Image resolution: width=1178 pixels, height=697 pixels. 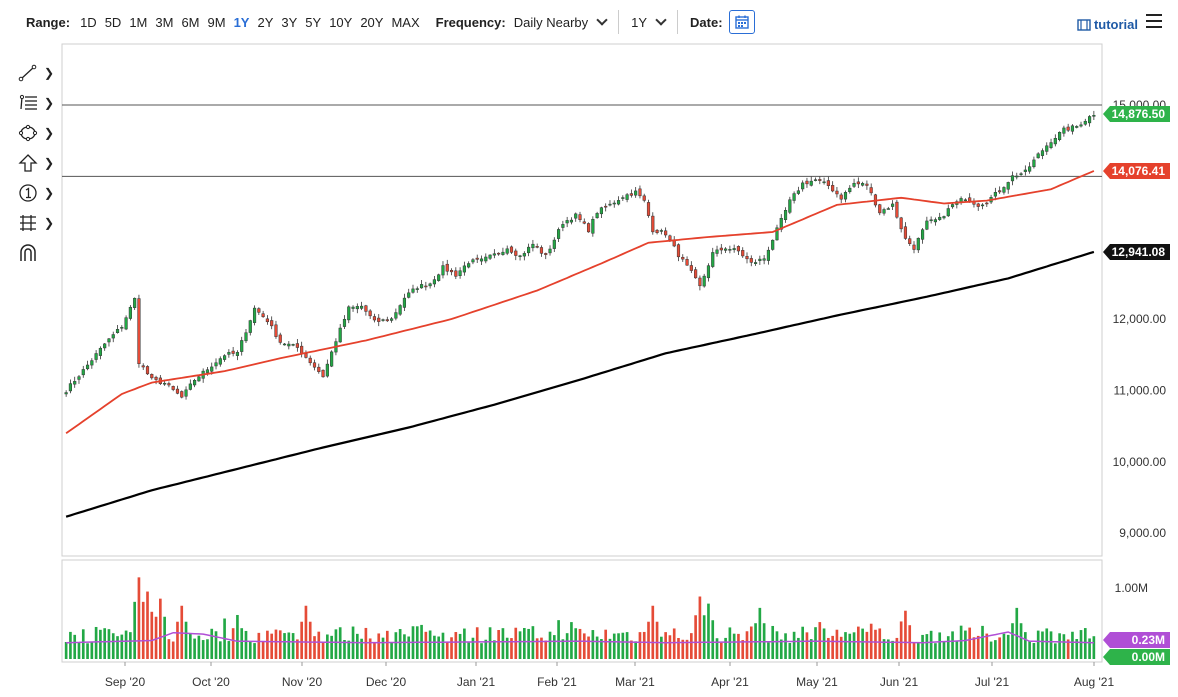 What do you see at coordinates (289, 22) in the screenshot?
I see `range-3y: 3Y` at bounding box center [289, 22].